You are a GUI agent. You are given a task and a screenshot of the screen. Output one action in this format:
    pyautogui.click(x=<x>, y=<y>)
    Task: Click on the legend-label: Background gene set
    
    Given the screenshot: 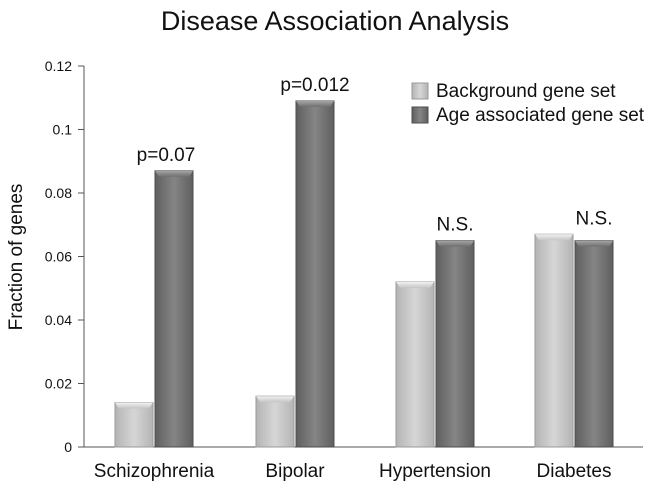 What is the action you would take?
    pyautogui.click(x=526, y=91)
    